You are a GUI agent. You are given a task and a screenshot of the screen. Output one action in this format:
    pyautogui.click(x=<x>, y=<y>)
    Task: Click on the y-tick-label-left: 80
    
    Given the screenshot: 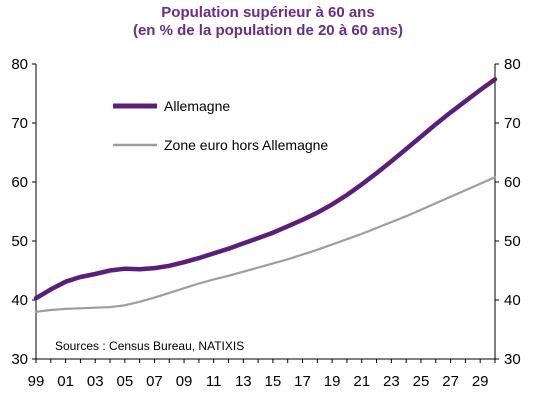 What is the action you would take?
    pyautogui.click(x=19, y=64)
    